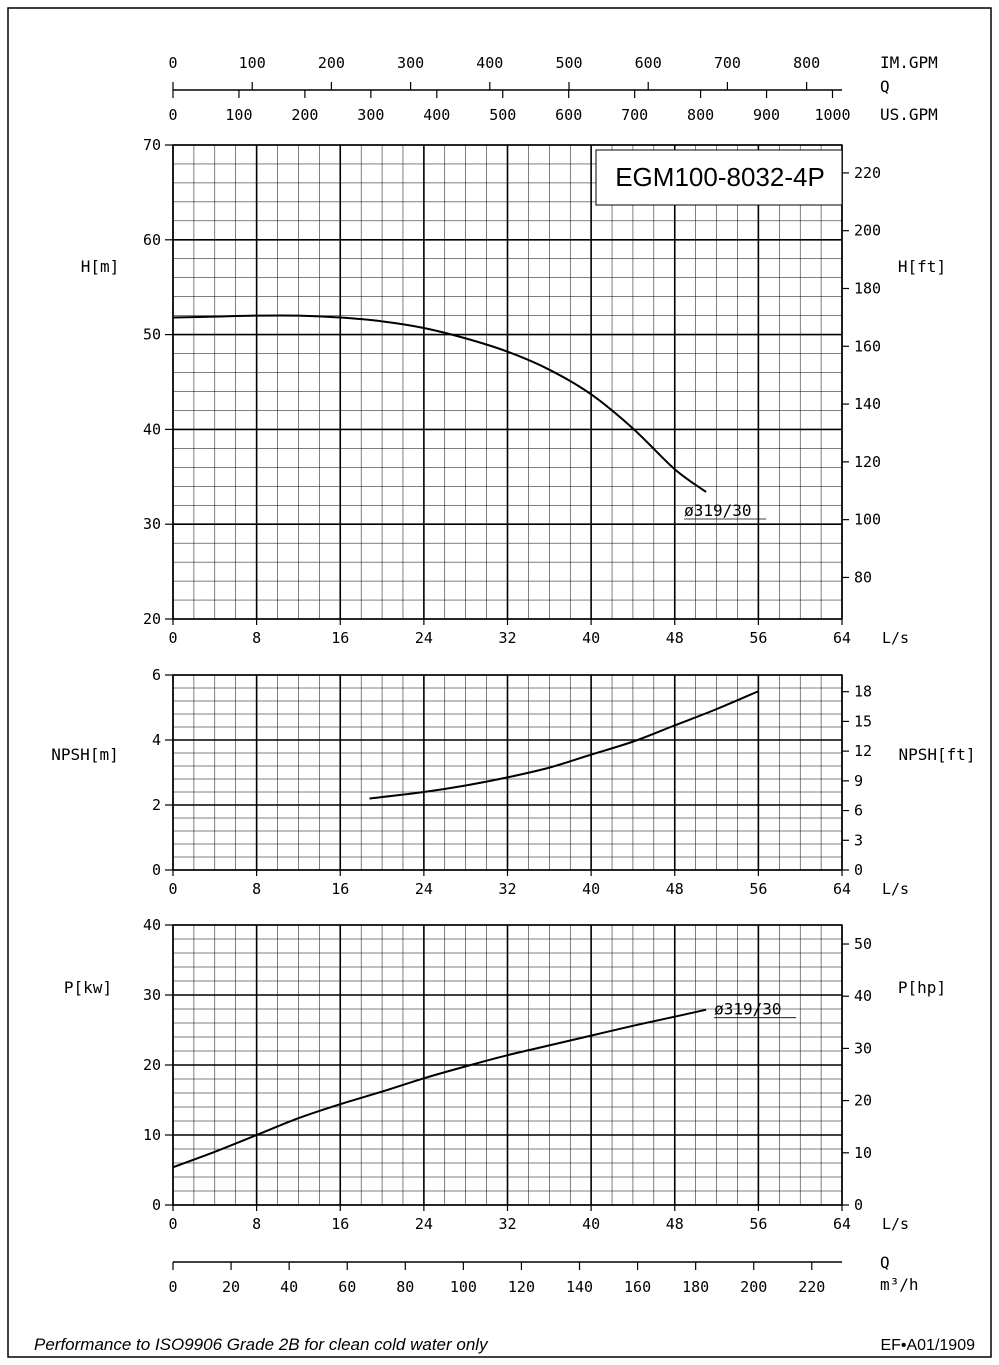 The width and height of the screenshot is (999, 1365). I want to click on y-axis-label-left: H[m], so click(100, 266).